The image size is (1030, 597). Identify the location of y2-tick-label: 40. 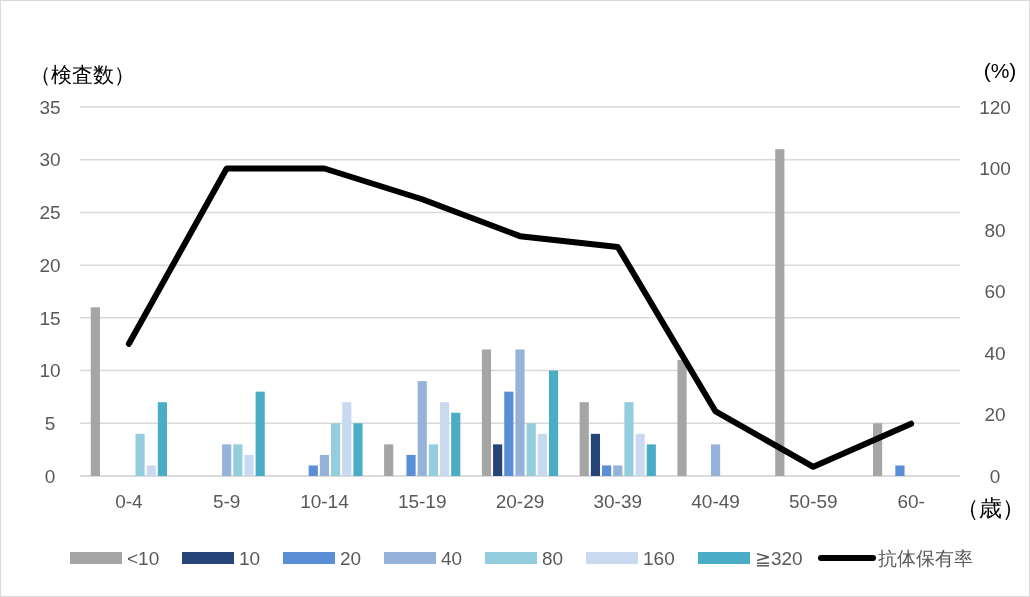
(995, 353).